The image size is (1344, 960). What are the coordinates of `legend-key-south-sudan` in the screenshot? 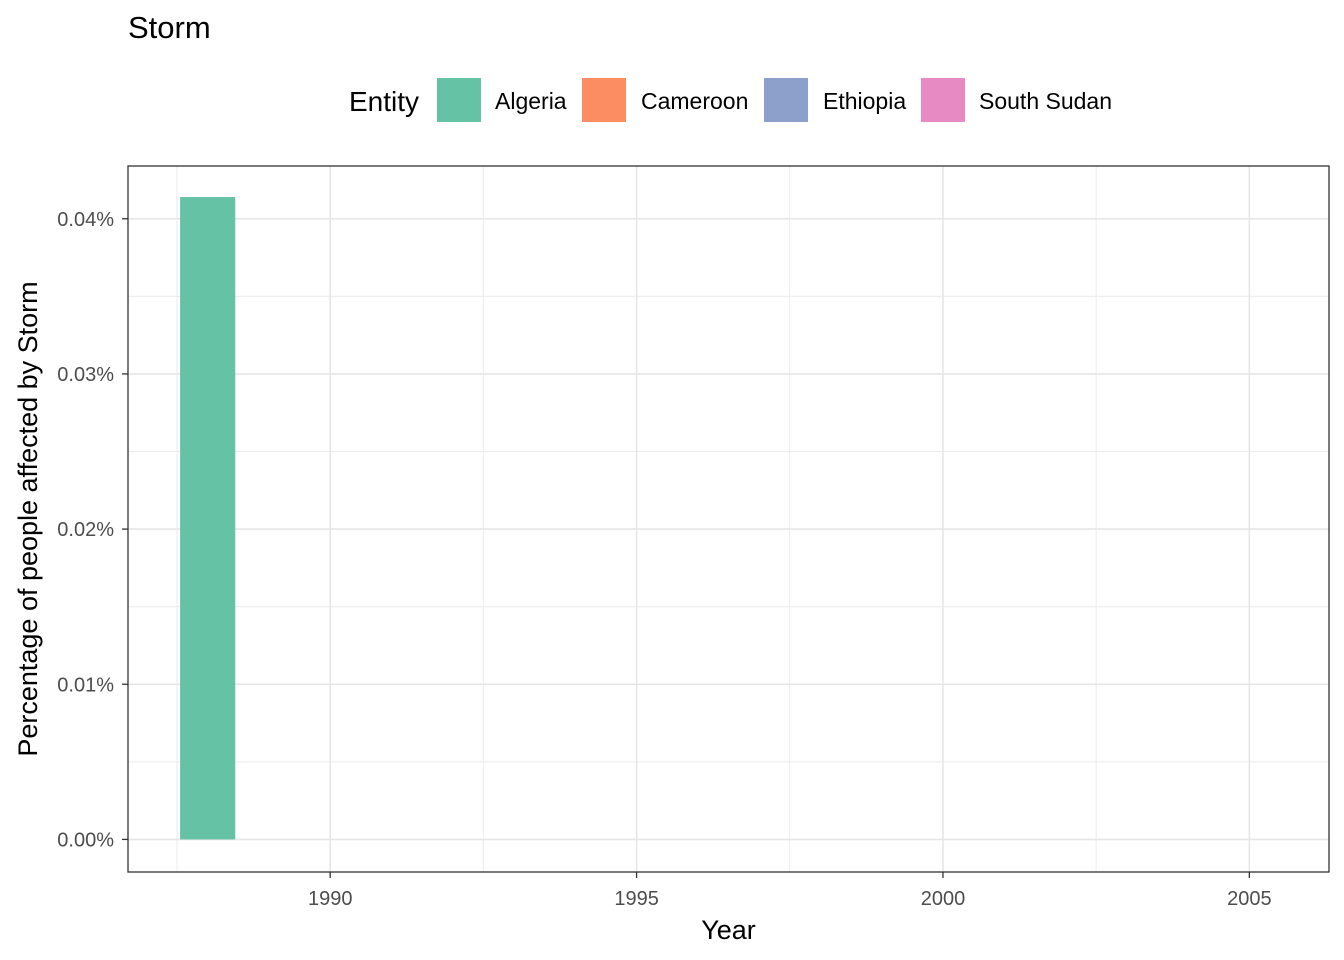 It's located at (943, 100).